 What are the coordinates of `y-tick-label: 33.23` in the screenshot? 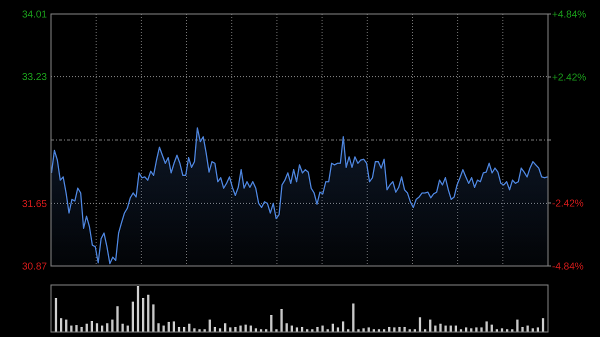 It's located at (35, 78).